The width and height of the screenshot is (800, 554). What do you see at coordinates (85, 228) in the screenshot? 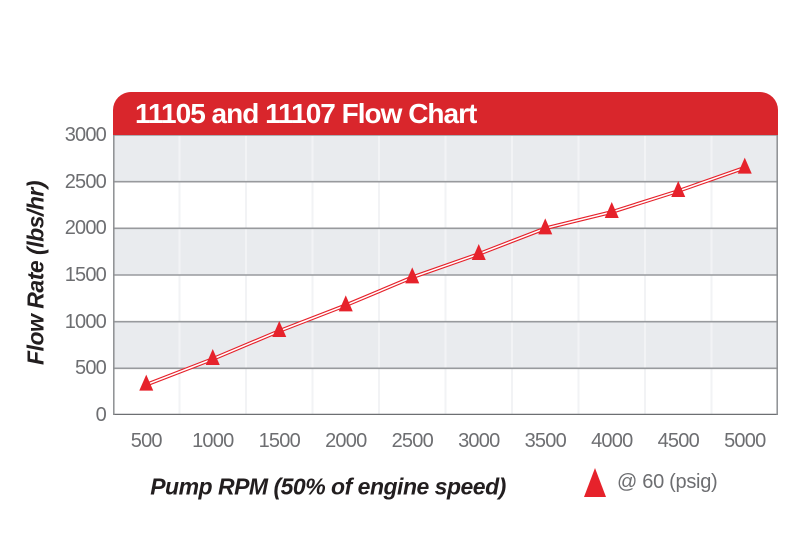
I see `y-tick-label: 2000` at bounding box center [85, 228].